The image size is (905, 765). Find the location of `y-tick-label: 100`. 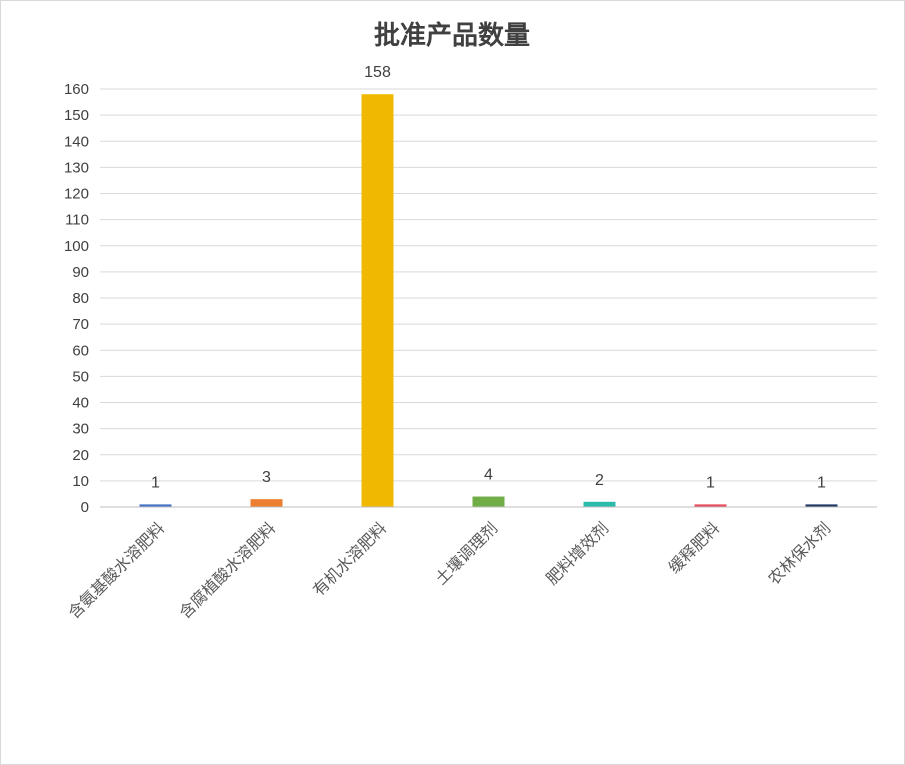

y-tick-label: 100 is located at coordinates (76, 246).